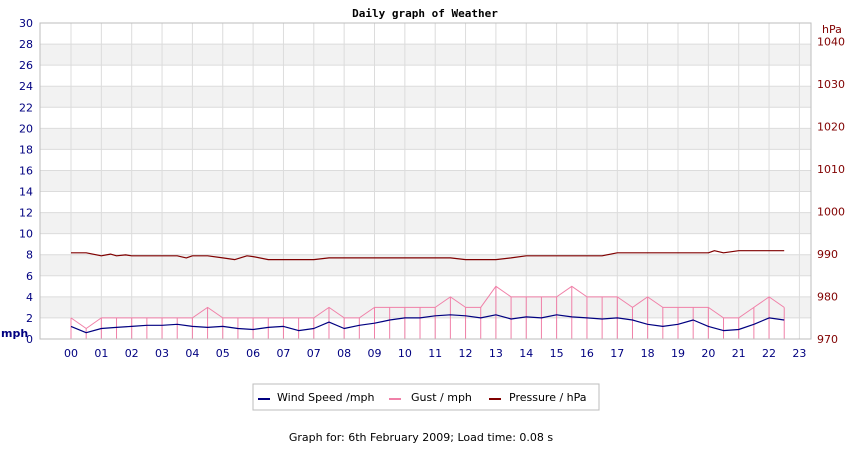 This screenshot has height=450, width=850. I want to click on x-tick-label: 20, so click(708, 353).